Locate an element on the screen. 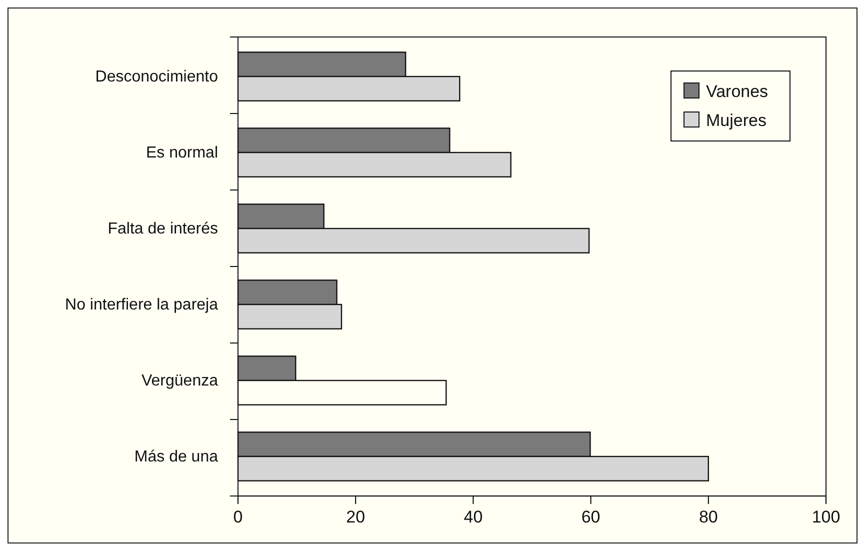 Image resolution: width=865 pixels, height=551 pixels. y-tick-label: Es normal is located at coordinates (182, 153).